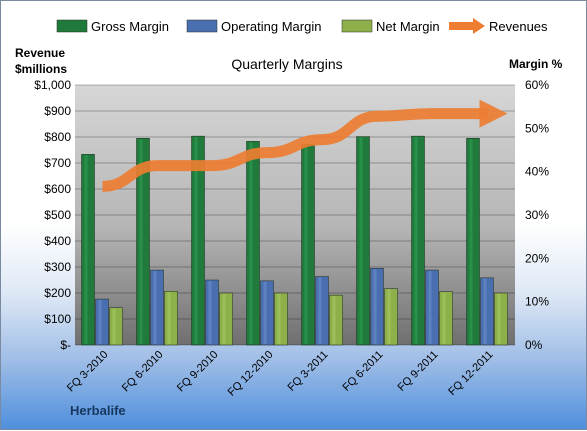  Describe the element at coordinates (57, 189) in the screenshot. I see `left-tick-label: $600` at that location.